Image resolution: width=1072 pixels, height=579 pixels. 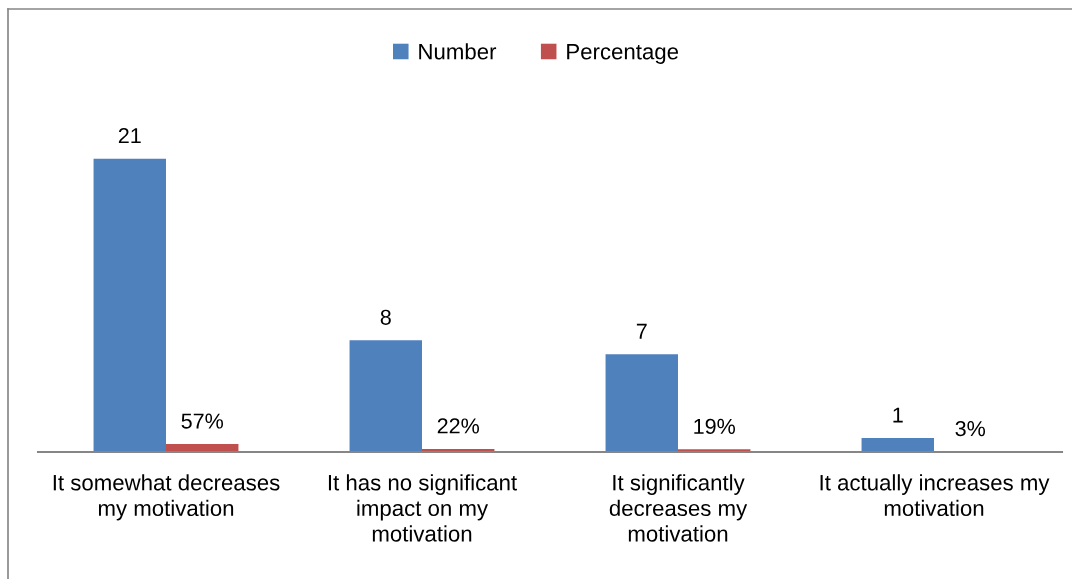 What do you see at coordinates (970, 428) in the screenshot?
I see `data-label: 3%` at bounding box center [970, 428].